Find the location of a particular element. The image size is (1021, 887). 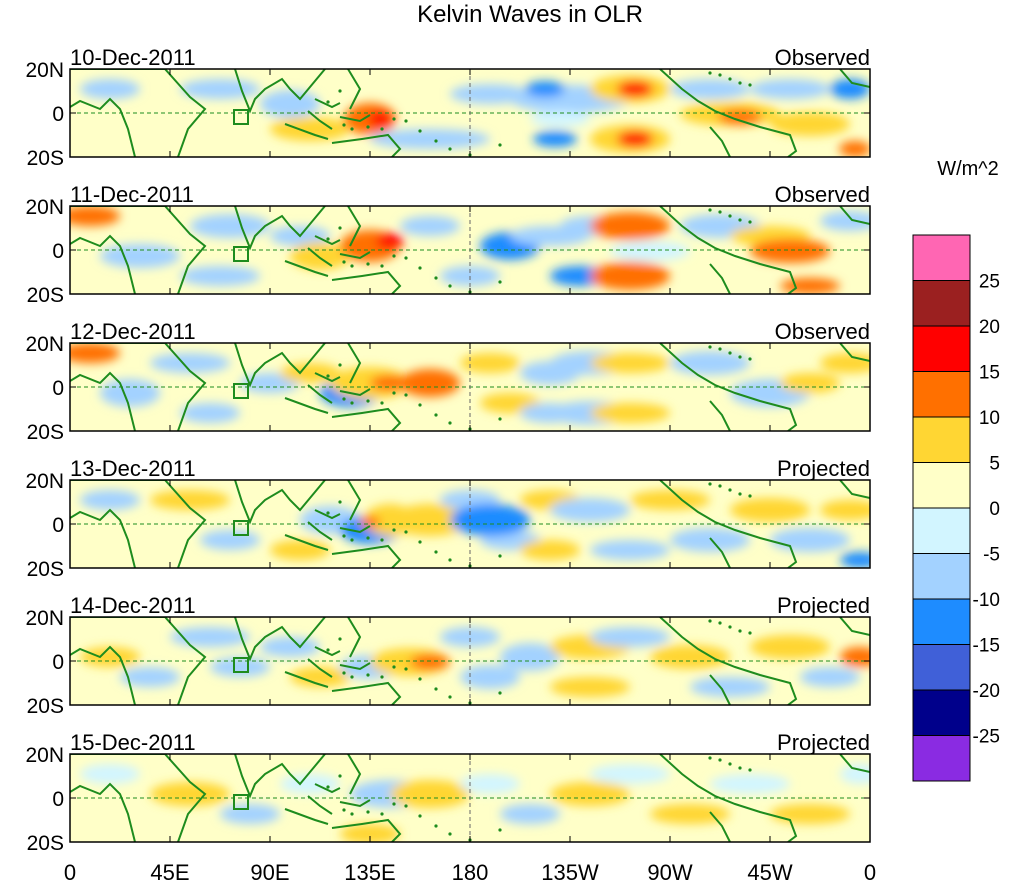

x-tick-label: 90E is located at coordinates (269, 872).